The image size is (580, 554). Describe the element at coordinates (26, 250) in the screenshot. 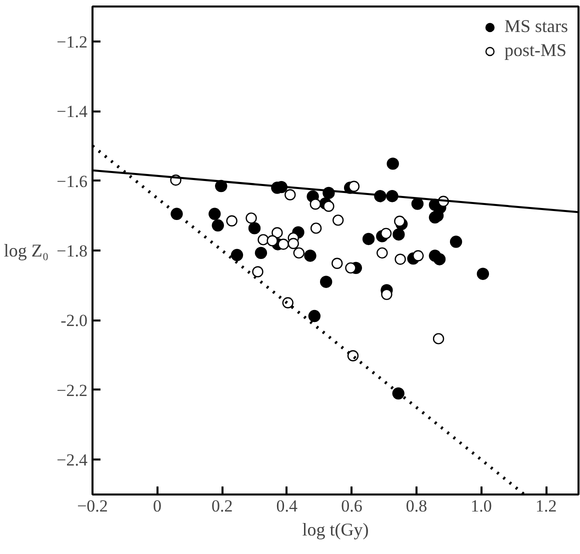

I see `y-axis-title: log Z₀` at that location.